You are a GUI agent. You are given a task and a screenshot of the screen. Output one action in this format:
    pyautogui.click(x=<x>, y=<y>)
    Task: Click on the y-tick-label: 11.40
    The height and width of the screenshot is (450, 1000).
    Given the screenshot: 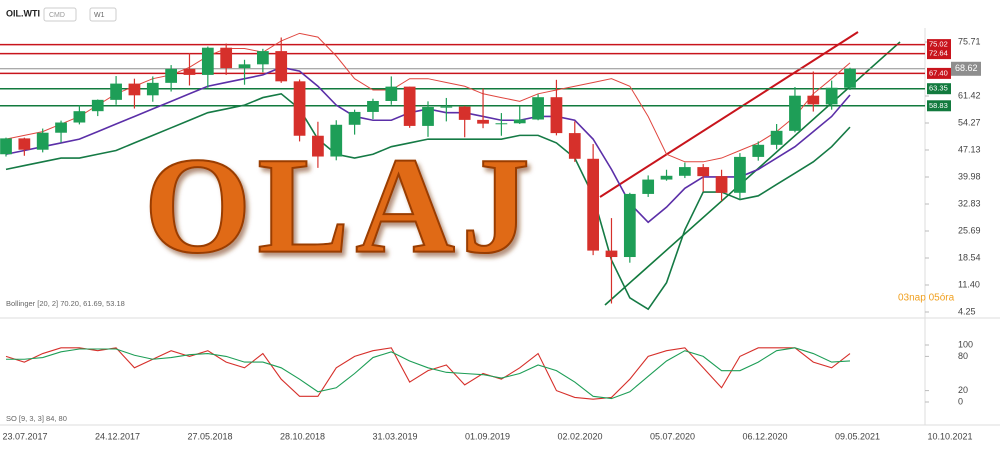 What is the action you would take?
    pyautogui.click(x=969, y=284)
    